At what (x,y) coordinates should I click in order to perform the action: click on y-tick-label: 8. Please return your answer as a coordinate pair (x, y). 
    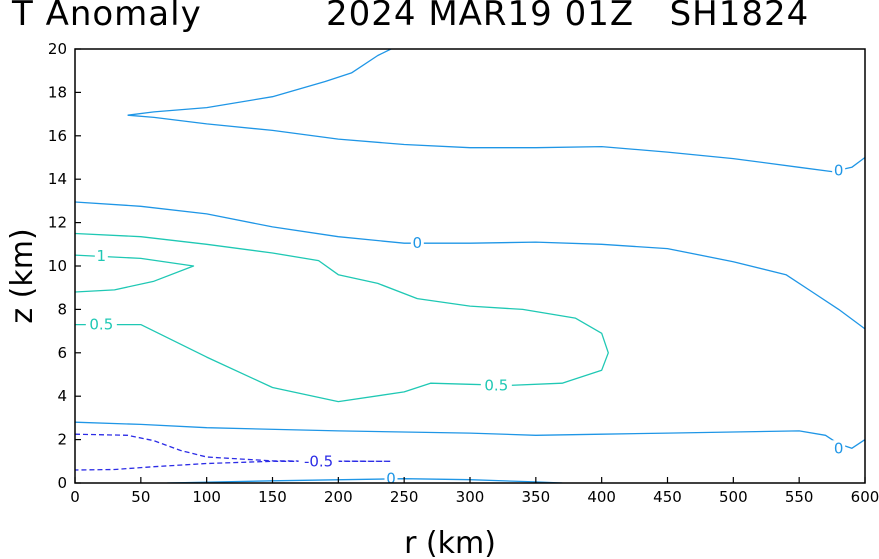
    Looking at the image, I should click on (62, 309).